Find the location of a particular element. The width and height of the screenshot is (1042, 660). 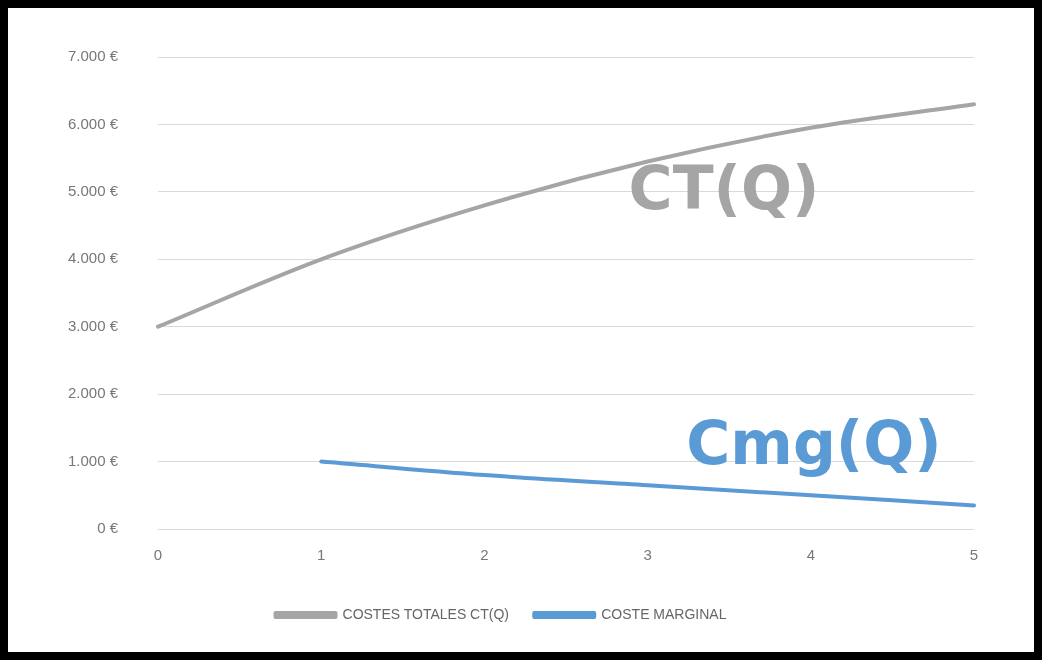

x-tick-label: 1 is located at coordinates (321, 555).